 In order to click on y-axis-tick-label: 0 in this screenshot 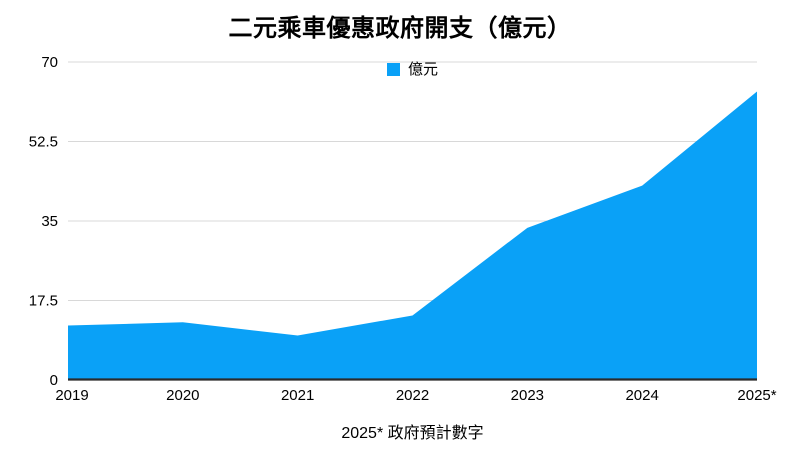, I will do `click(54, 380)`.